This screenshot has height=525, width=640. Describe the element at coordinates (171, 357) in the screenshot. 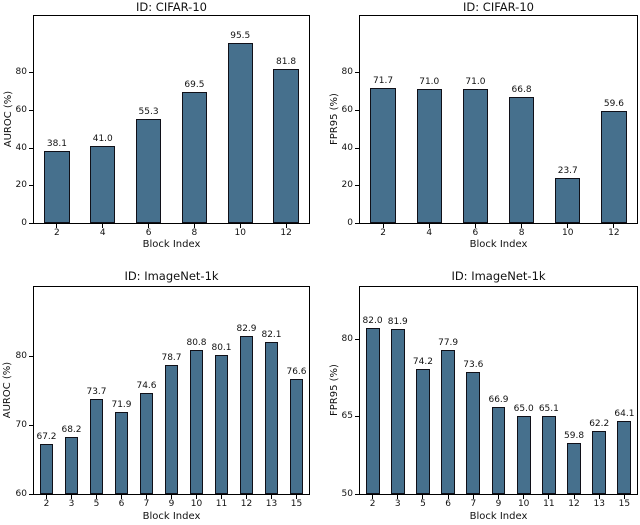

I see `bar-value-label: 78.7` at that location.